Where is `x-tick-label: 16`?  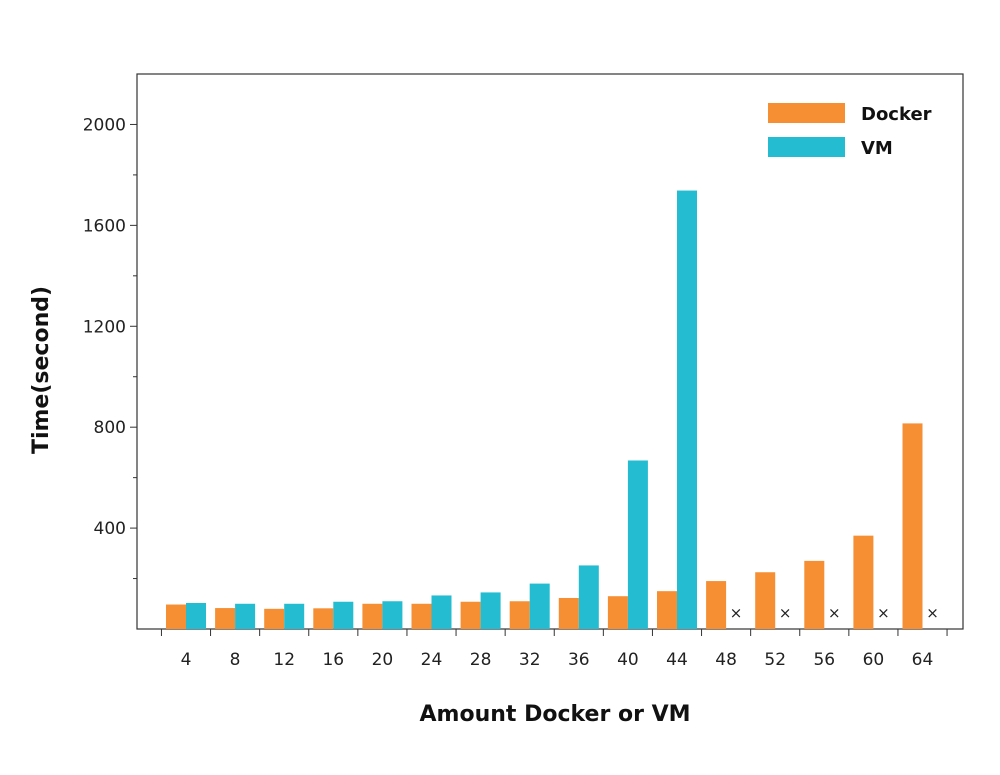 x-tick-label: 16 is located at coordinates (333, 660).